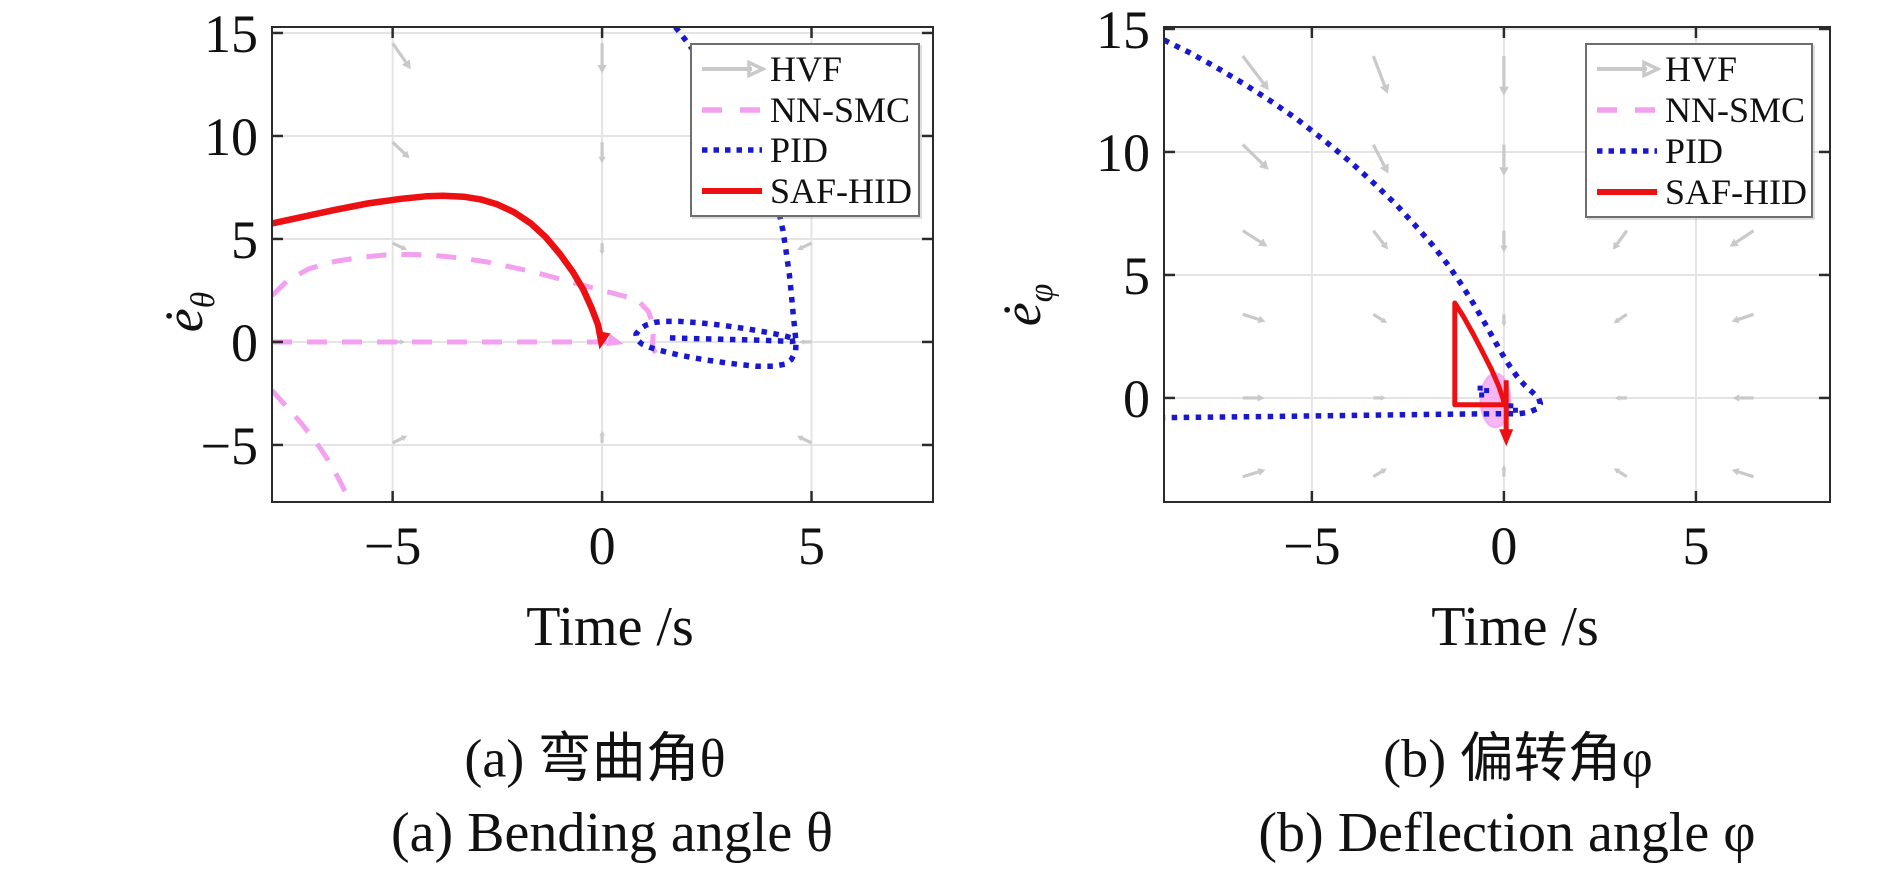  What do you see at coordinates (1628, 110) in the screenshot?
I see `dashed-line-icon` at bounding box center [1628, 110].